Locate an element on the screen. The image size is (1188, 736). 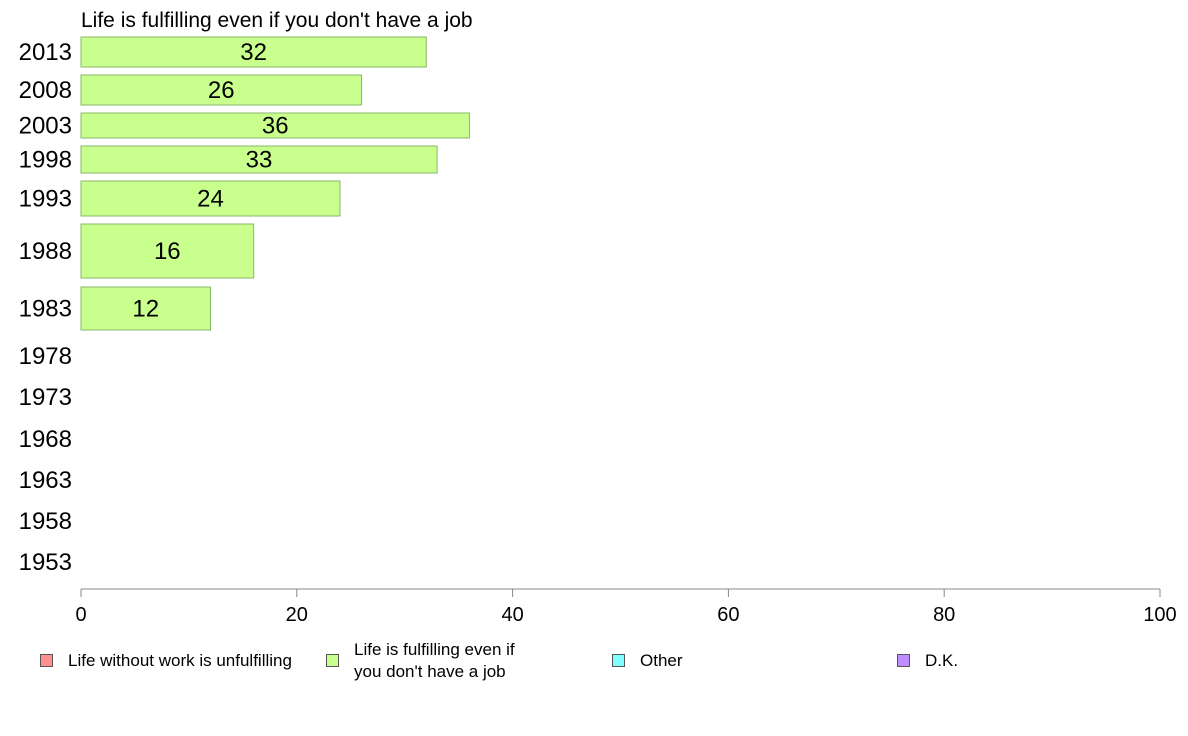
x-axis: 0 20 40 60 80 100 is located at coordinates (626, 607).